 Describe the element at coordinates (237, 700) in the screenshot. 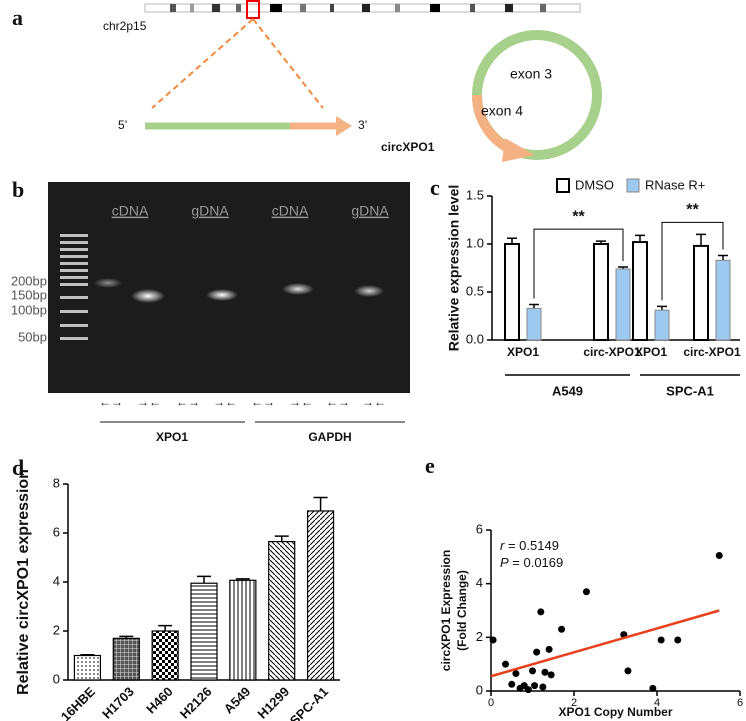

I see `x-tick-label: A549` at that location.